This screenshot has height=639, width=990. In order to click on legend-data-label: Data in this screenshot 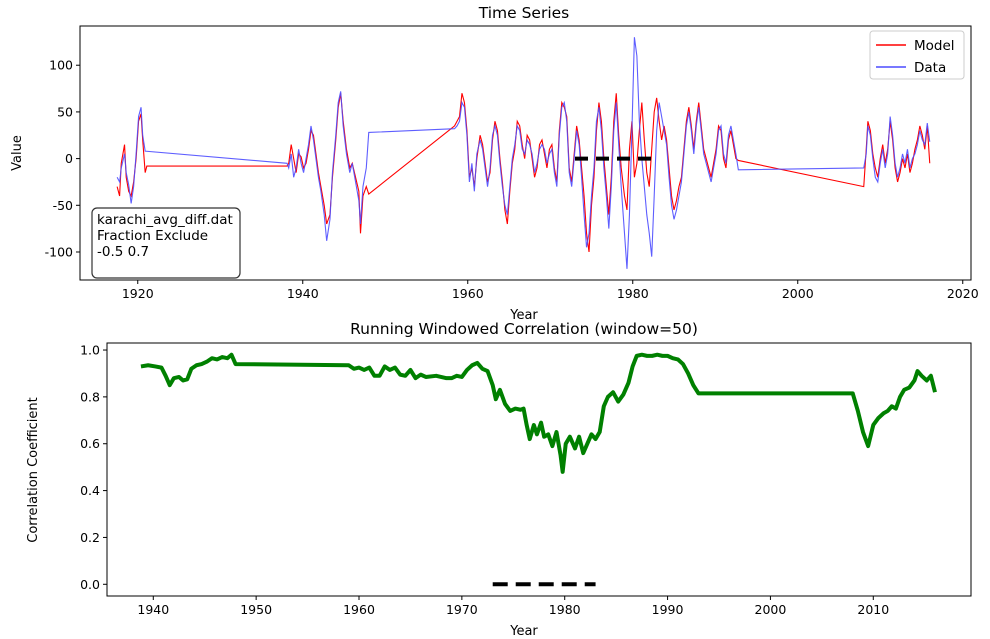, I will do `click(930, 68)`.